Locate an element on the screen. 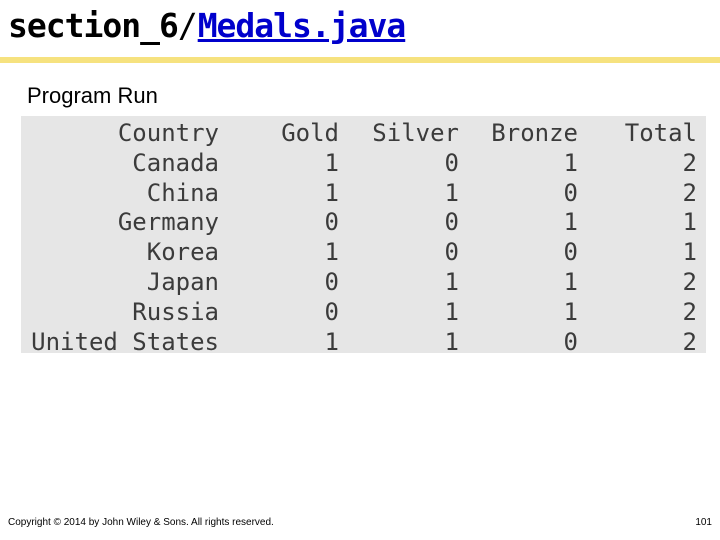 The height and width of the screenshot is (540, 720). slide-title: section_6/Medals.java is located at coordinates (207, 26).